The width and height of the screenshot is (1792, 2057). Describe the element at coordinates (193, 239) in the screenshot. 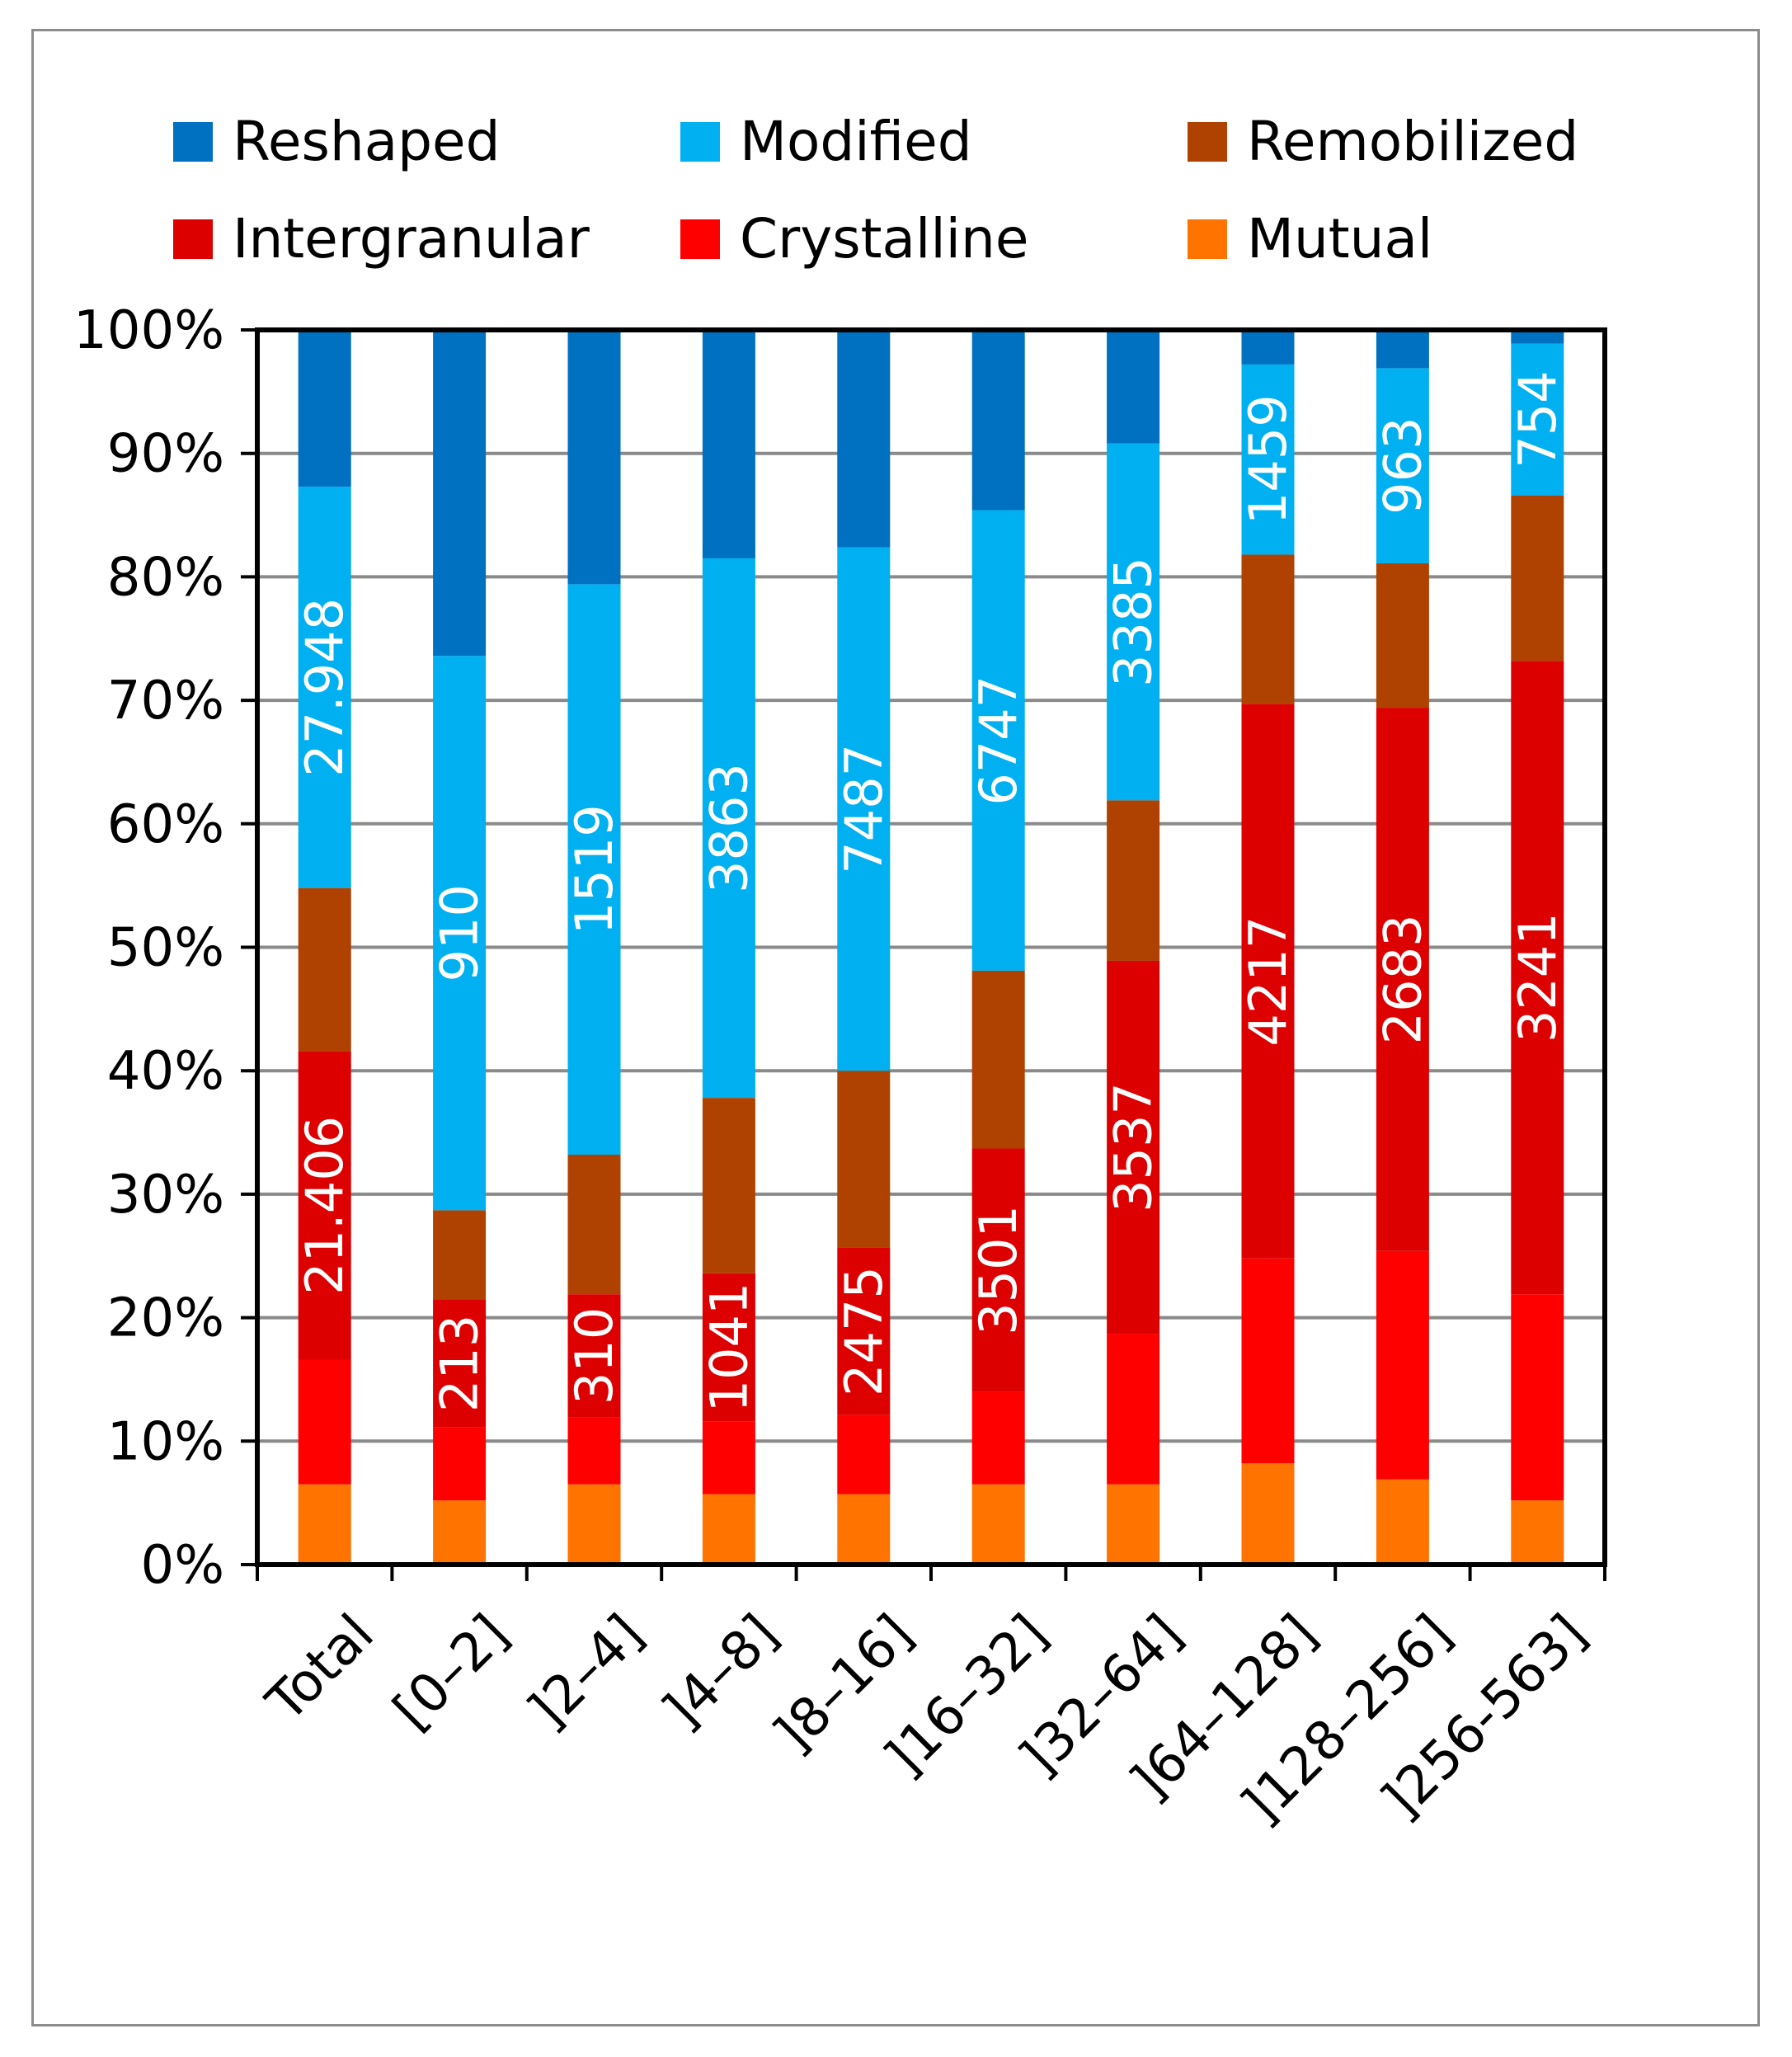

I see `legend-swatch-intergranular` at that location.